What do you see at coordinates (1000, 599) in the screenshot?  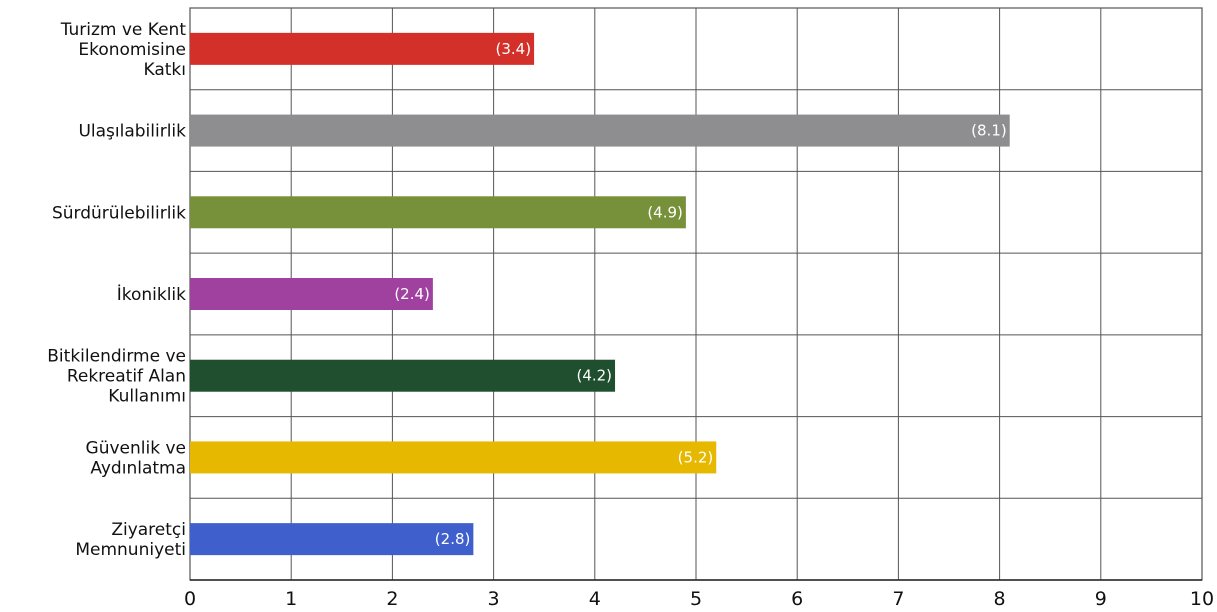 I see `x-tick-label: 8` at bounding box center [1000, 599].